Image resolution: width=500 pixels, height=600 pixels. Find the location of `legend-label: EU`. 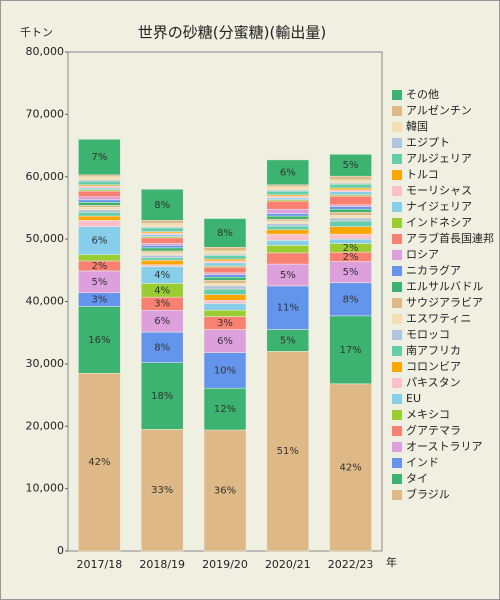

legend-label: EU is located at coordinates (413, 398).